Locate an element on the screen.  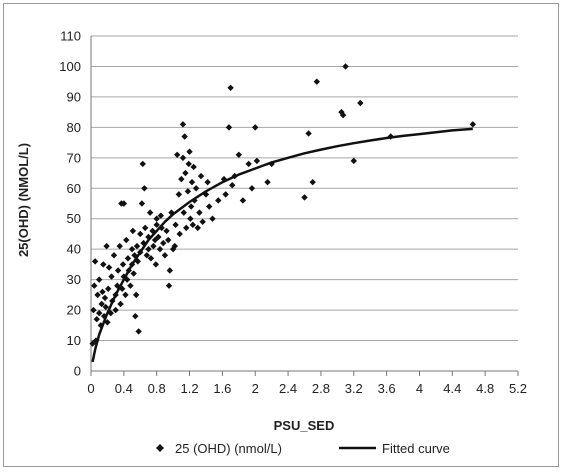
legend-label-curve: Fitted curve is located at coordinates (416, 448).